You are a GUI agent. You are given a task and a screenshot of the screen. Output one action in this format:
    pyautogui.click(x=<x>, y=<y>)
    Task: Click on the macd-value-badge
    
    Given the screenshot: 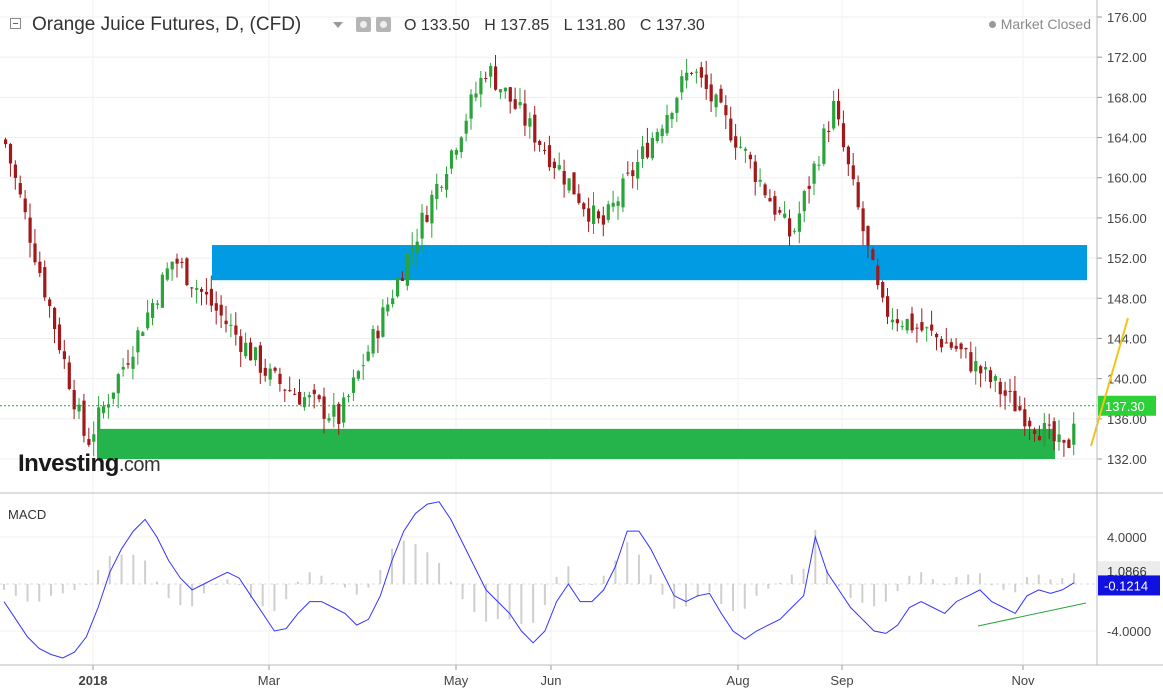 What is the action you would take?
    pyautogui.click(x=1129, y=585)
    